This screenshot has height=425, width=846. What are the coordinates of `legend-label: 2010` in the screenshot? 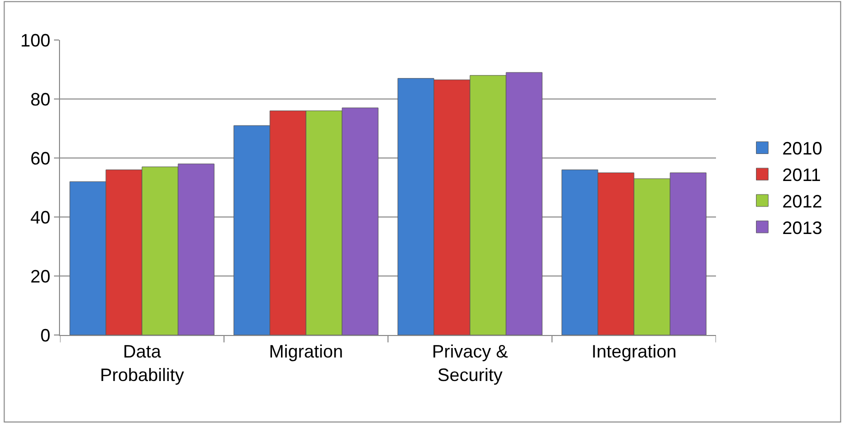 It's located at (802, 148).